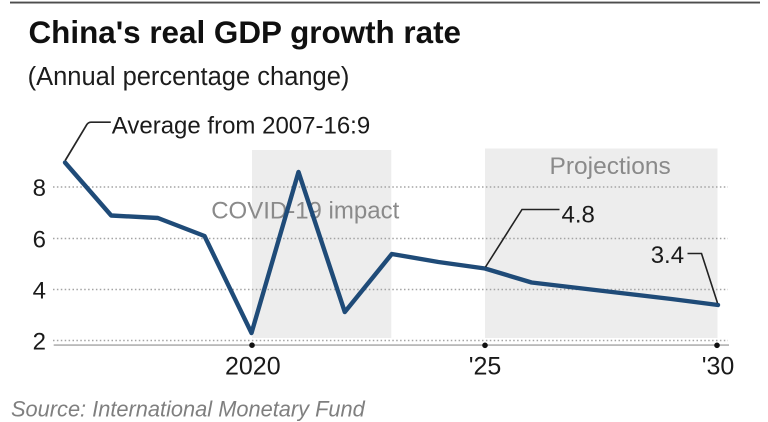 This screenshot has width=768, height=422. I want to click on svg-text: 2020, so click(253, 367).